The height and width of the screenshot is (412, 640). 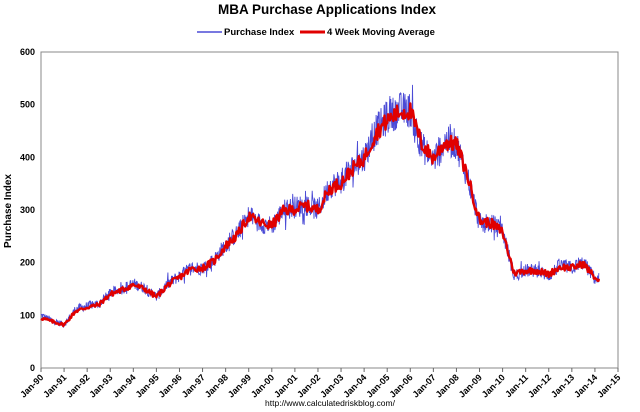 What do you see at coordinates (123, 385) in the screenshot?
I see `x-tick-label: Jan-94` at bounding box center [123, 385].